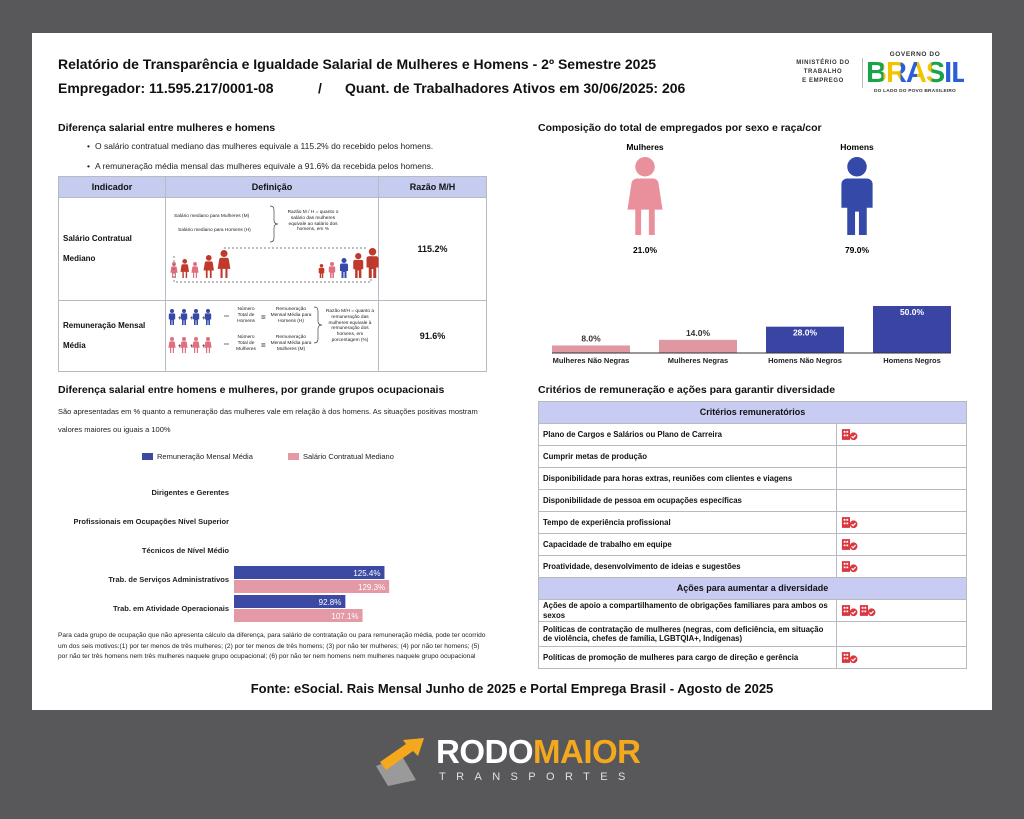 The height and width of the screenshot is (819, 1024). I want to click on diagram-art: + + + = + + + =, so click(245, 329).